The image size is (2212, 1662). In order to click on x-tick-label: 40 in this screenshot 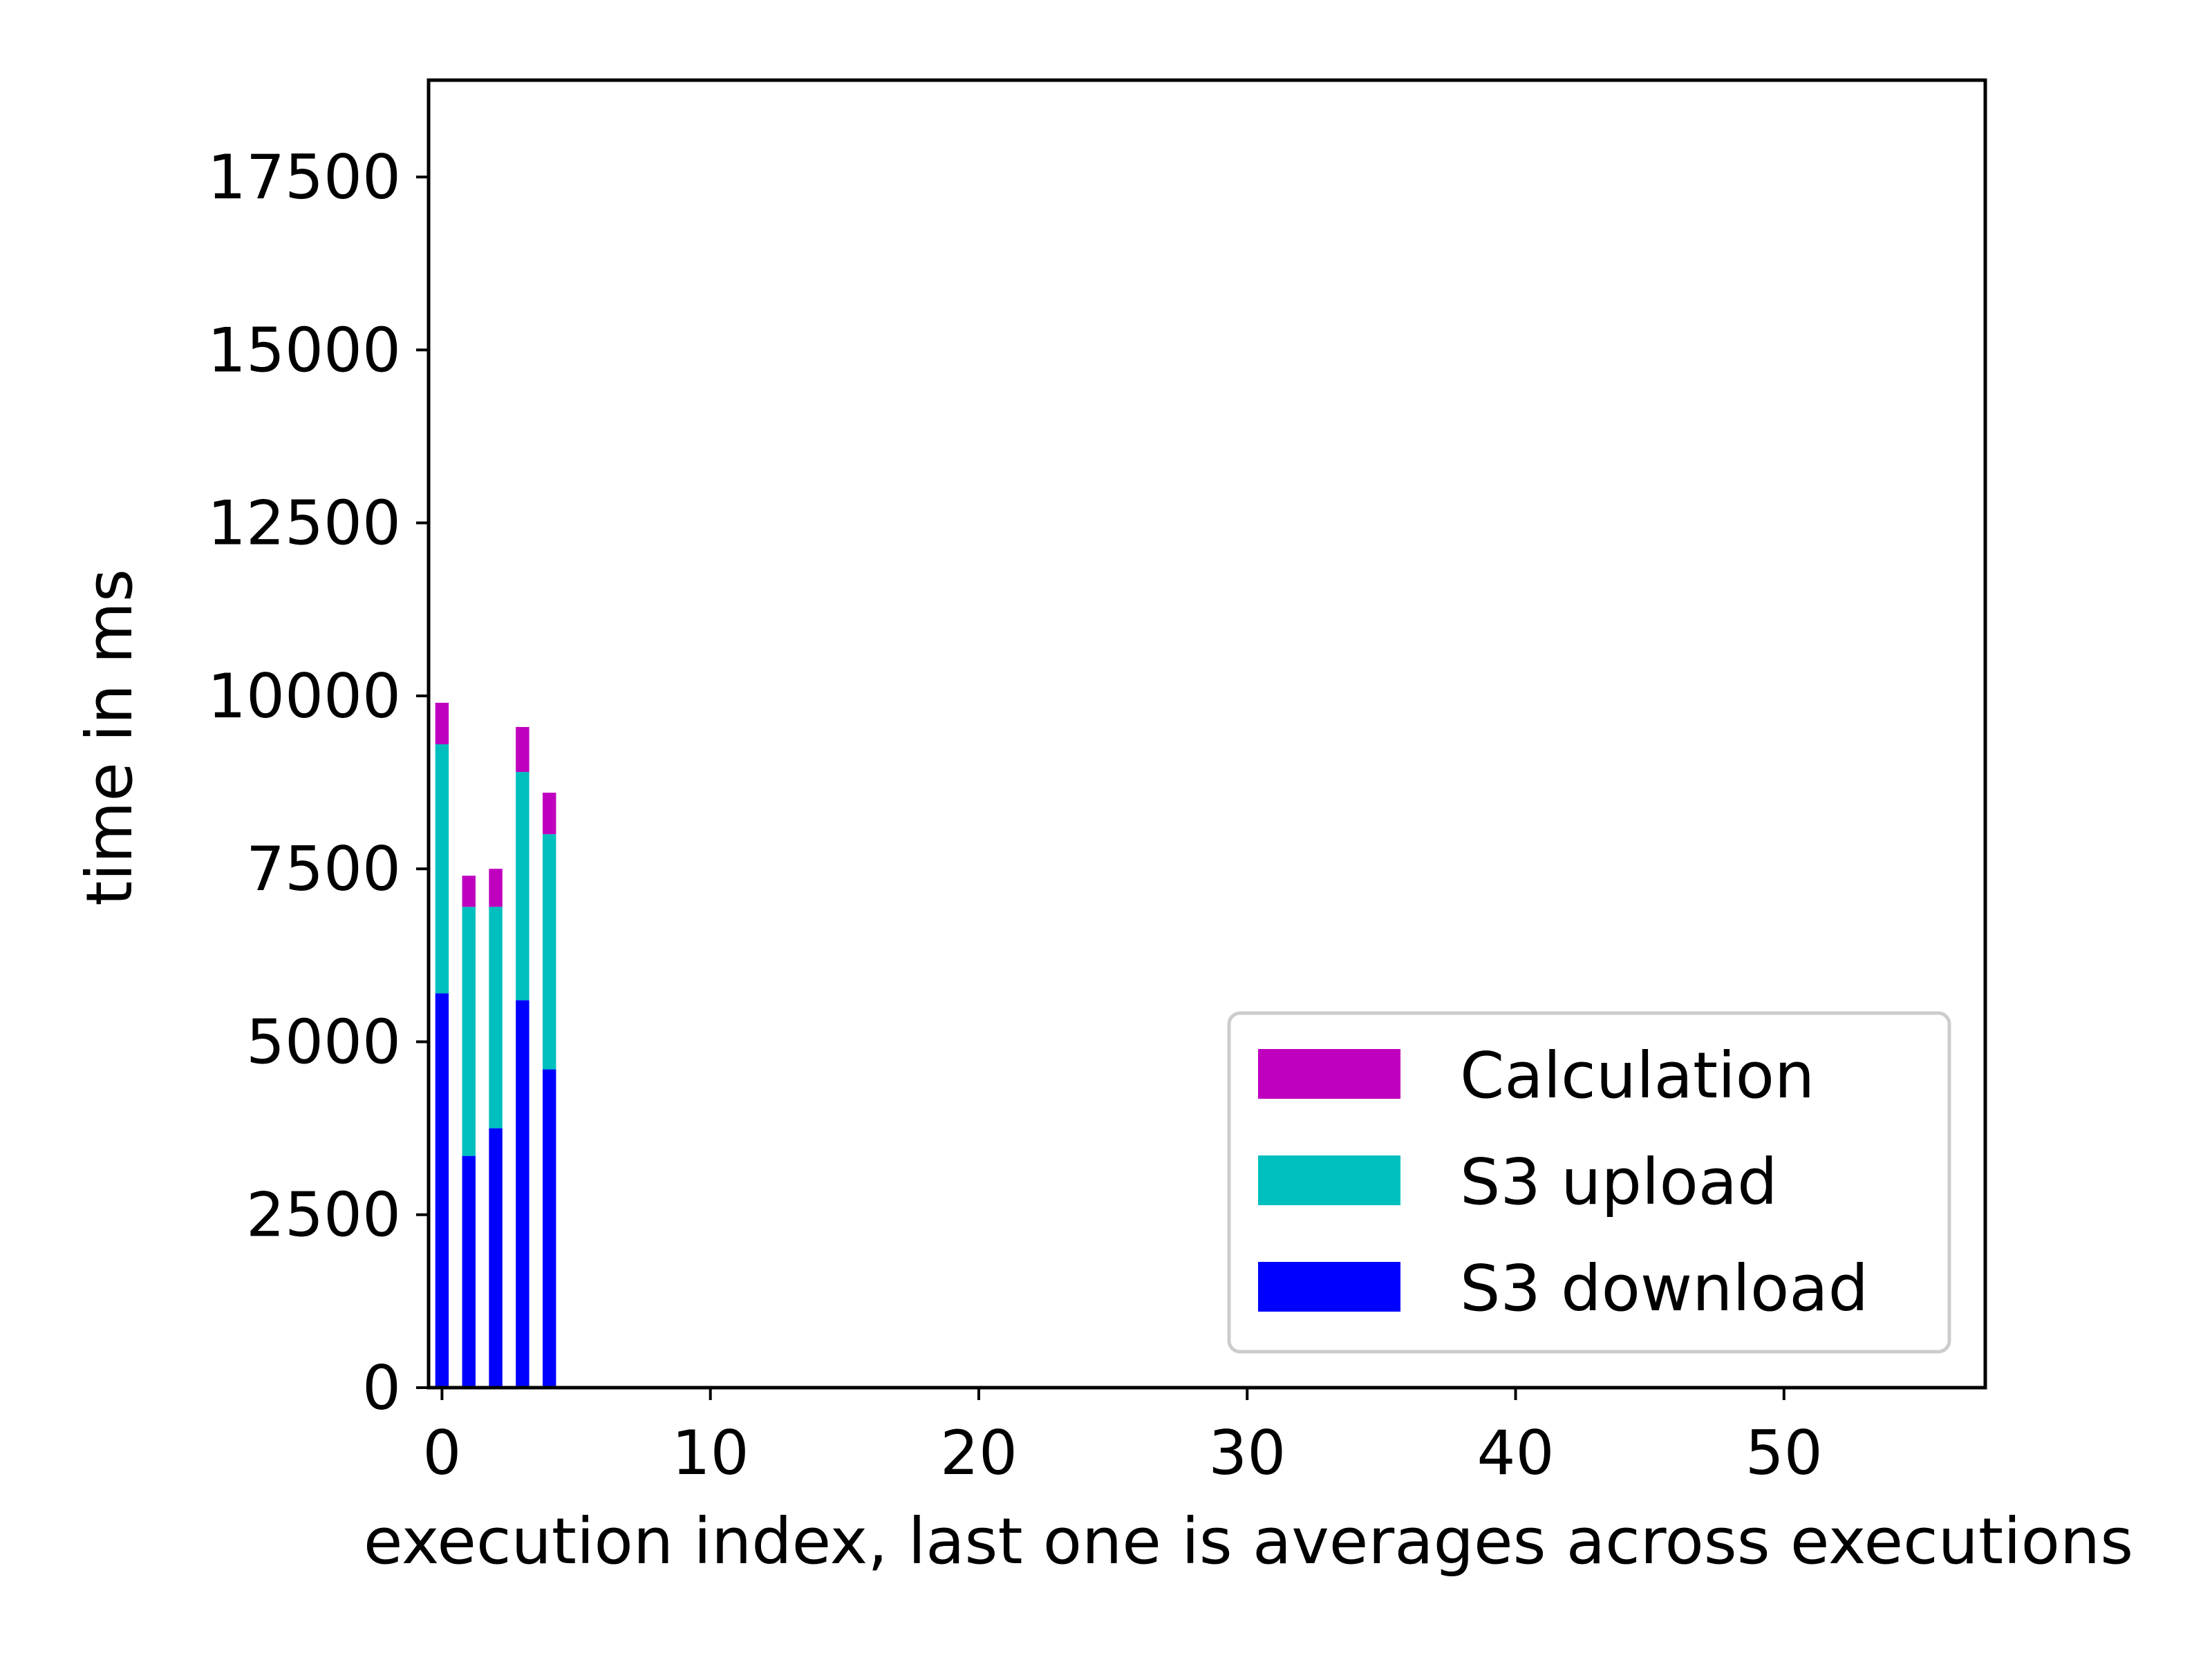, I will do `click(1516, 1453)`.